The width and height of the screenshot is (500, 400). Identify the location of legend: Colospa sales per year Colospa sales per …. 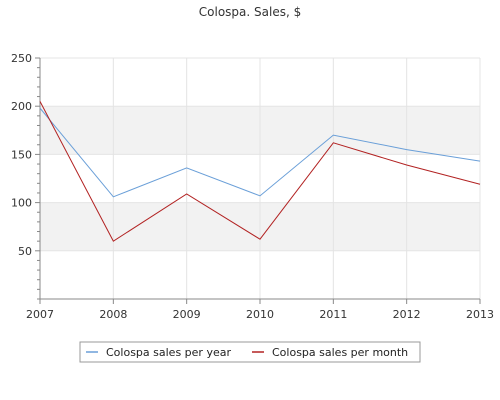
(250, 352).